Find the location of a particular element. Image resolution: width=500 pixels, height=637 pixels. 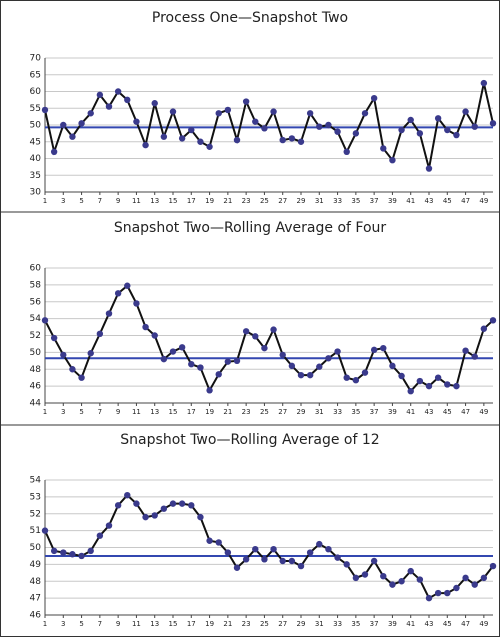

x-tick-label: 3 is located at coordinates (63, 412).